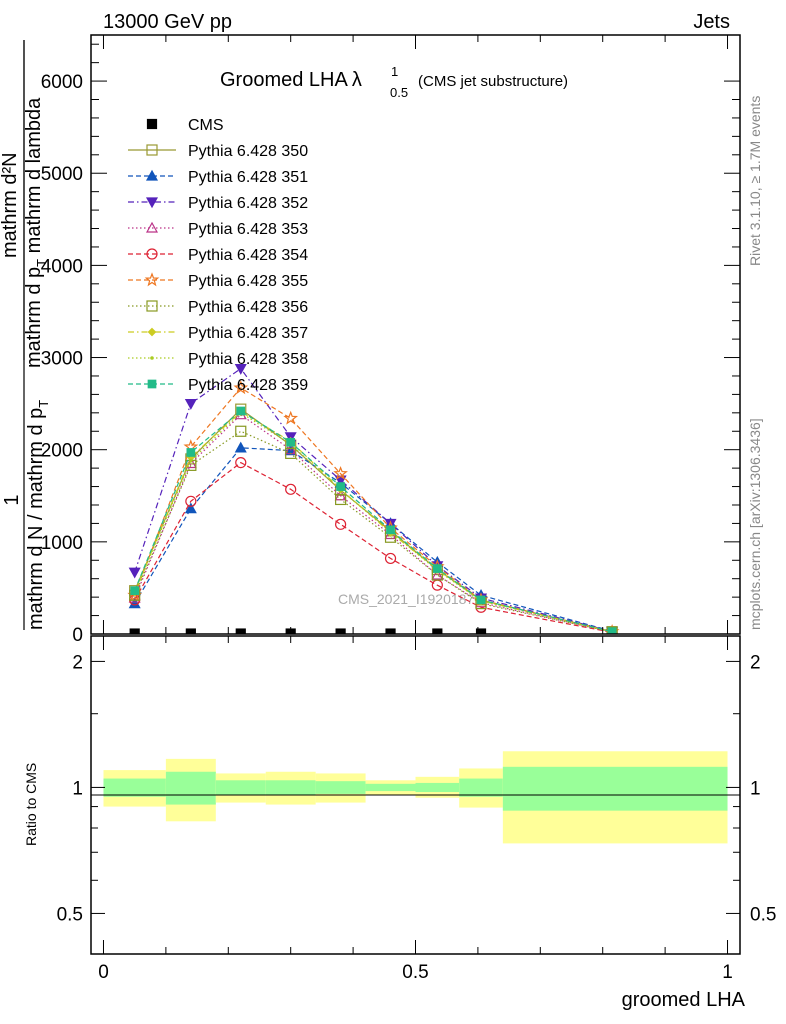 The height and width of the screenshot is (1024, 786). Describe the element at coordinates (684, 1000) in the screenshot. I see `x-axis-label: groomed LHA` at that location.